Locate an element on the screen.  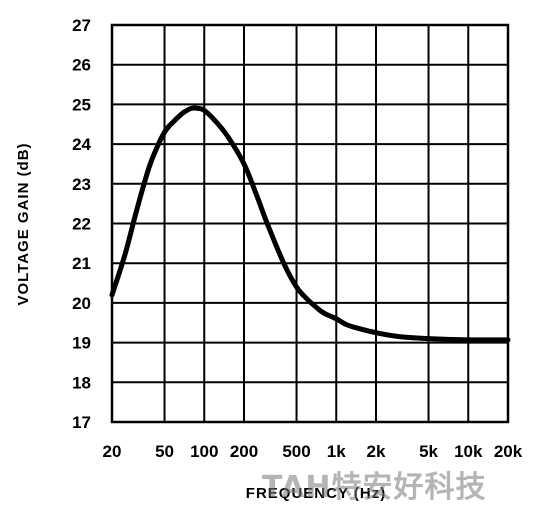
x-tick-label: 1k is located at coordinates (336, 451).